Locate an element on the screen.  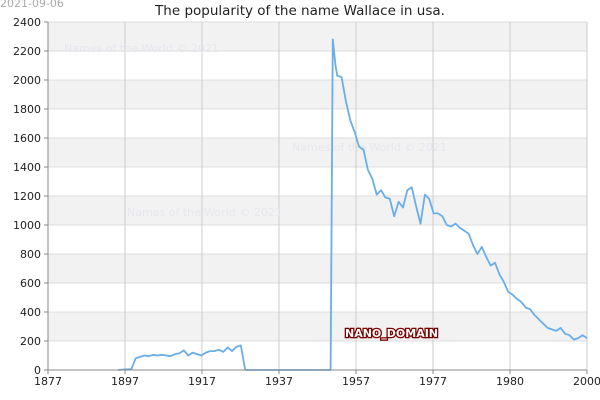
x-tick-label: 1897 is located at coordinates (125, 381).